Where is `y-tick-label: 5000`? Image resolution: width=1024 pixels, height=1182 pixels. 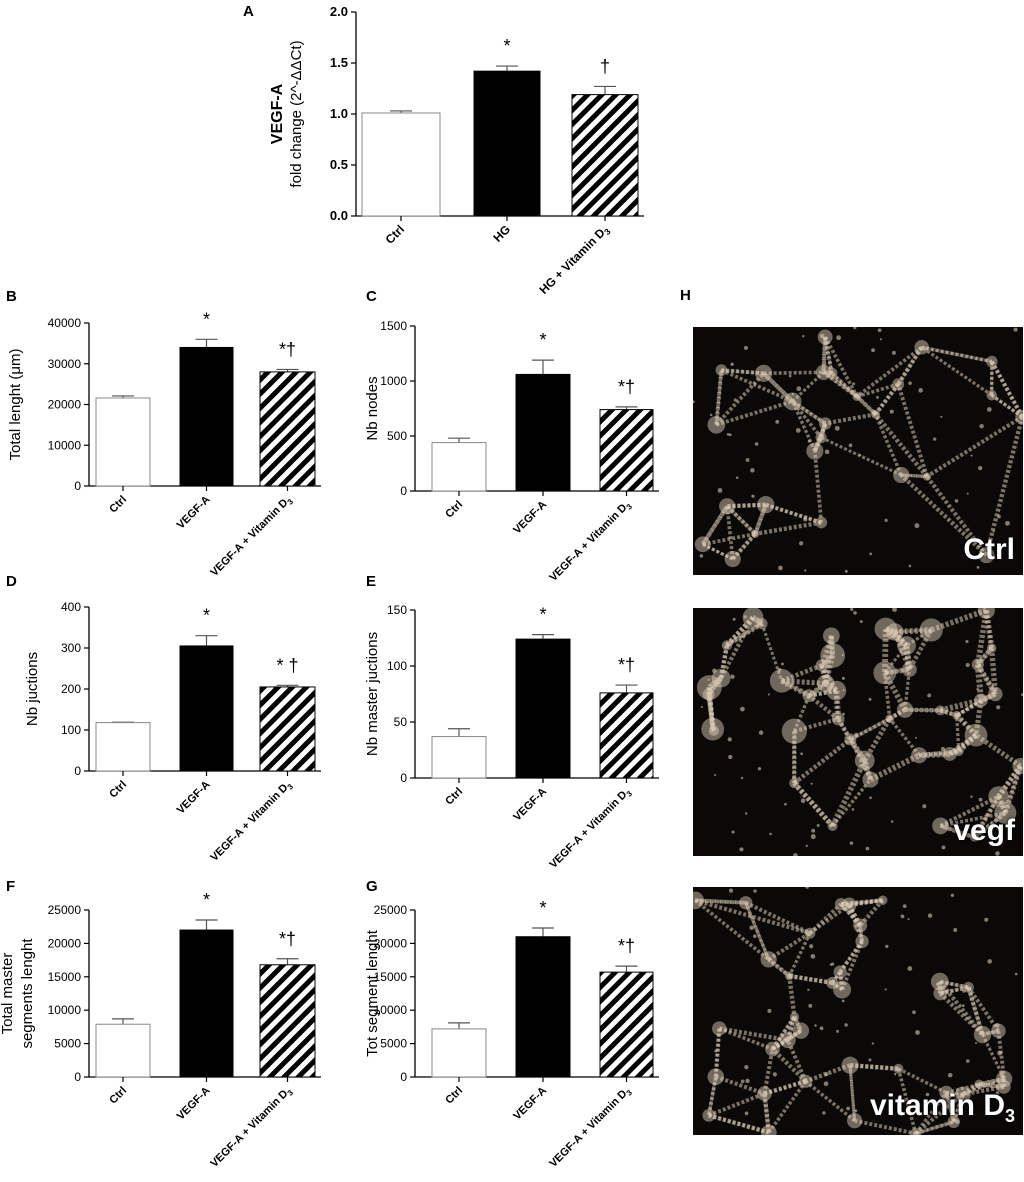
y-tick-label: 5000 is located at coordinates (67, 1044).